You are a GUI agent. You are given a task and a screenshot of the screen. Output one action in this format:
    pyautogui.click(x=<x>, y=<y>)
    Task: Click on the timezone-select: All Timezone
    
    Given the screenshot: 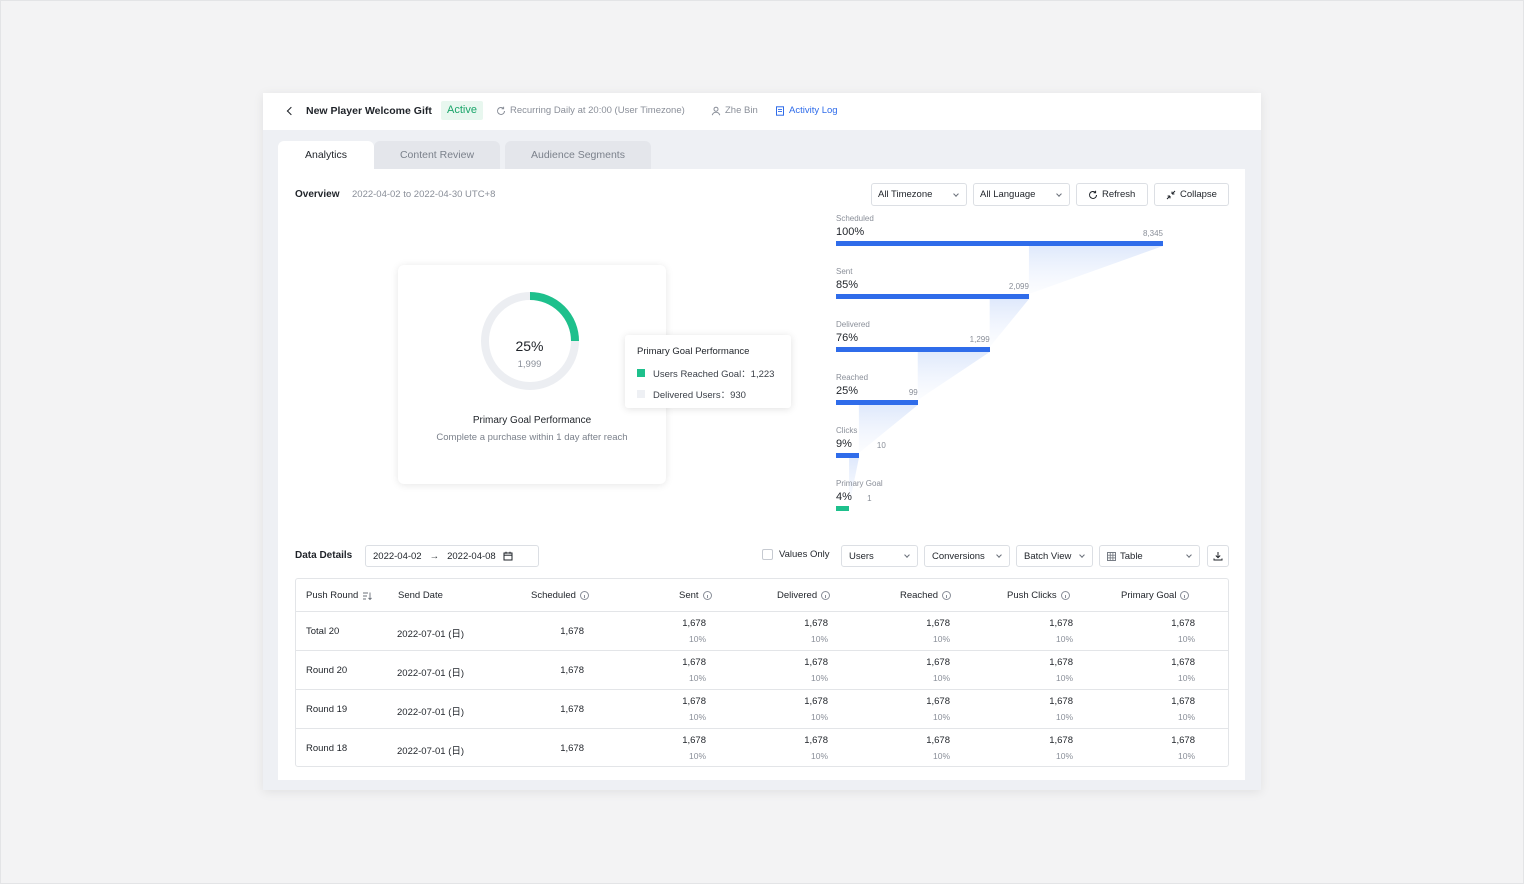 What is the action you would take?
    pyautogui.click(x=919, y=194)
    